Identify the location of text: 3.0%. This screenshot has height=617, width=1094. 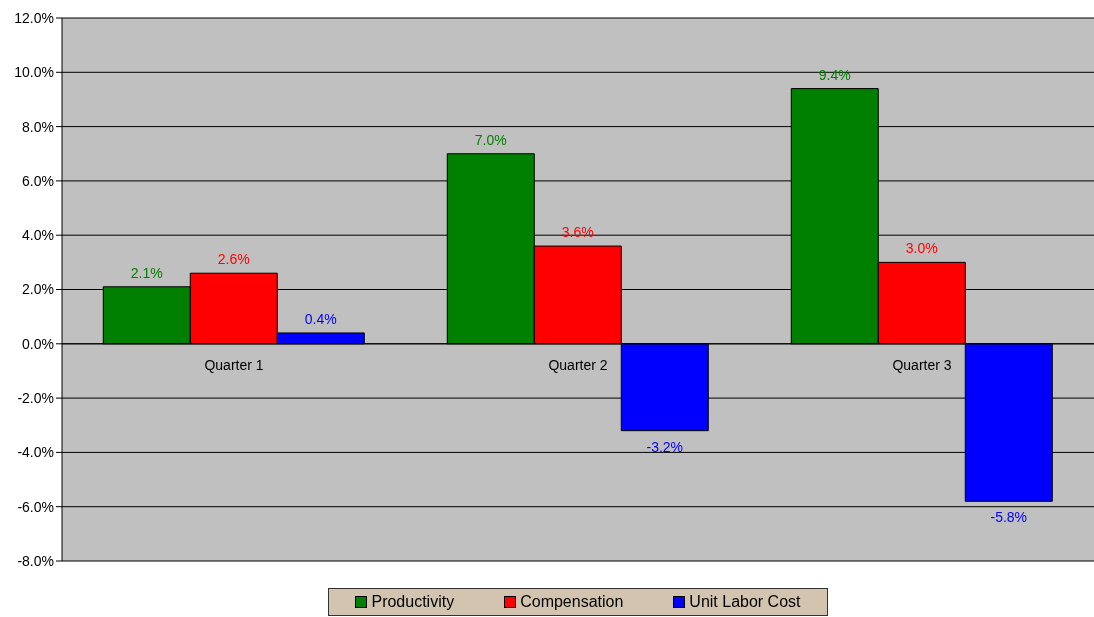
(921, 248).